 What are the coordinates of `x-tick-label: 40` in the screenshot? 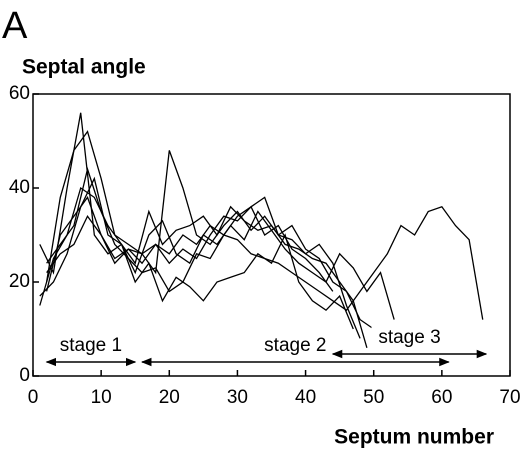 It's located at (305, 397).